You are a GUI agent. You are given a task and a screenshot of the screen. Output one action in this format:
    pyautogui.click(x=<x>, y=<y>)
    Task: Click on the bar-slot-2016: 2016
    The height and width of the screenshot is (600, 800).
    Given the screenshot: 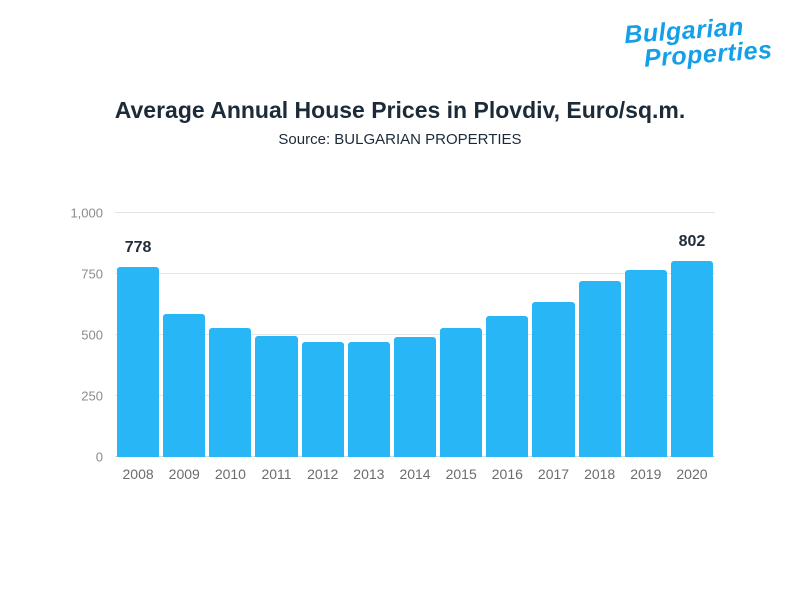 What is the action you would take?
    pyautogui.click(x=507, y=347)
    